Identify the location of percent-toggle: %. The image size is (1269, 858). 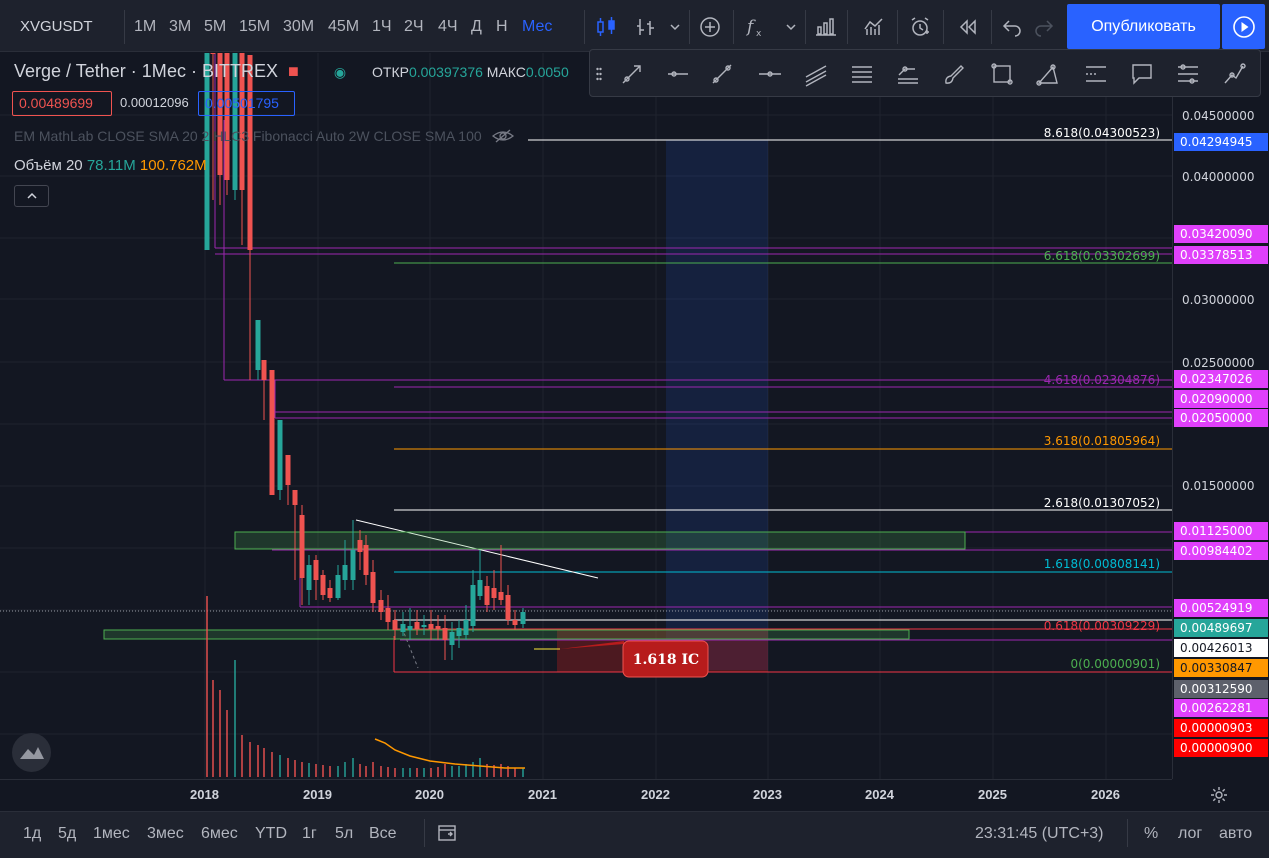
(1151, 833).